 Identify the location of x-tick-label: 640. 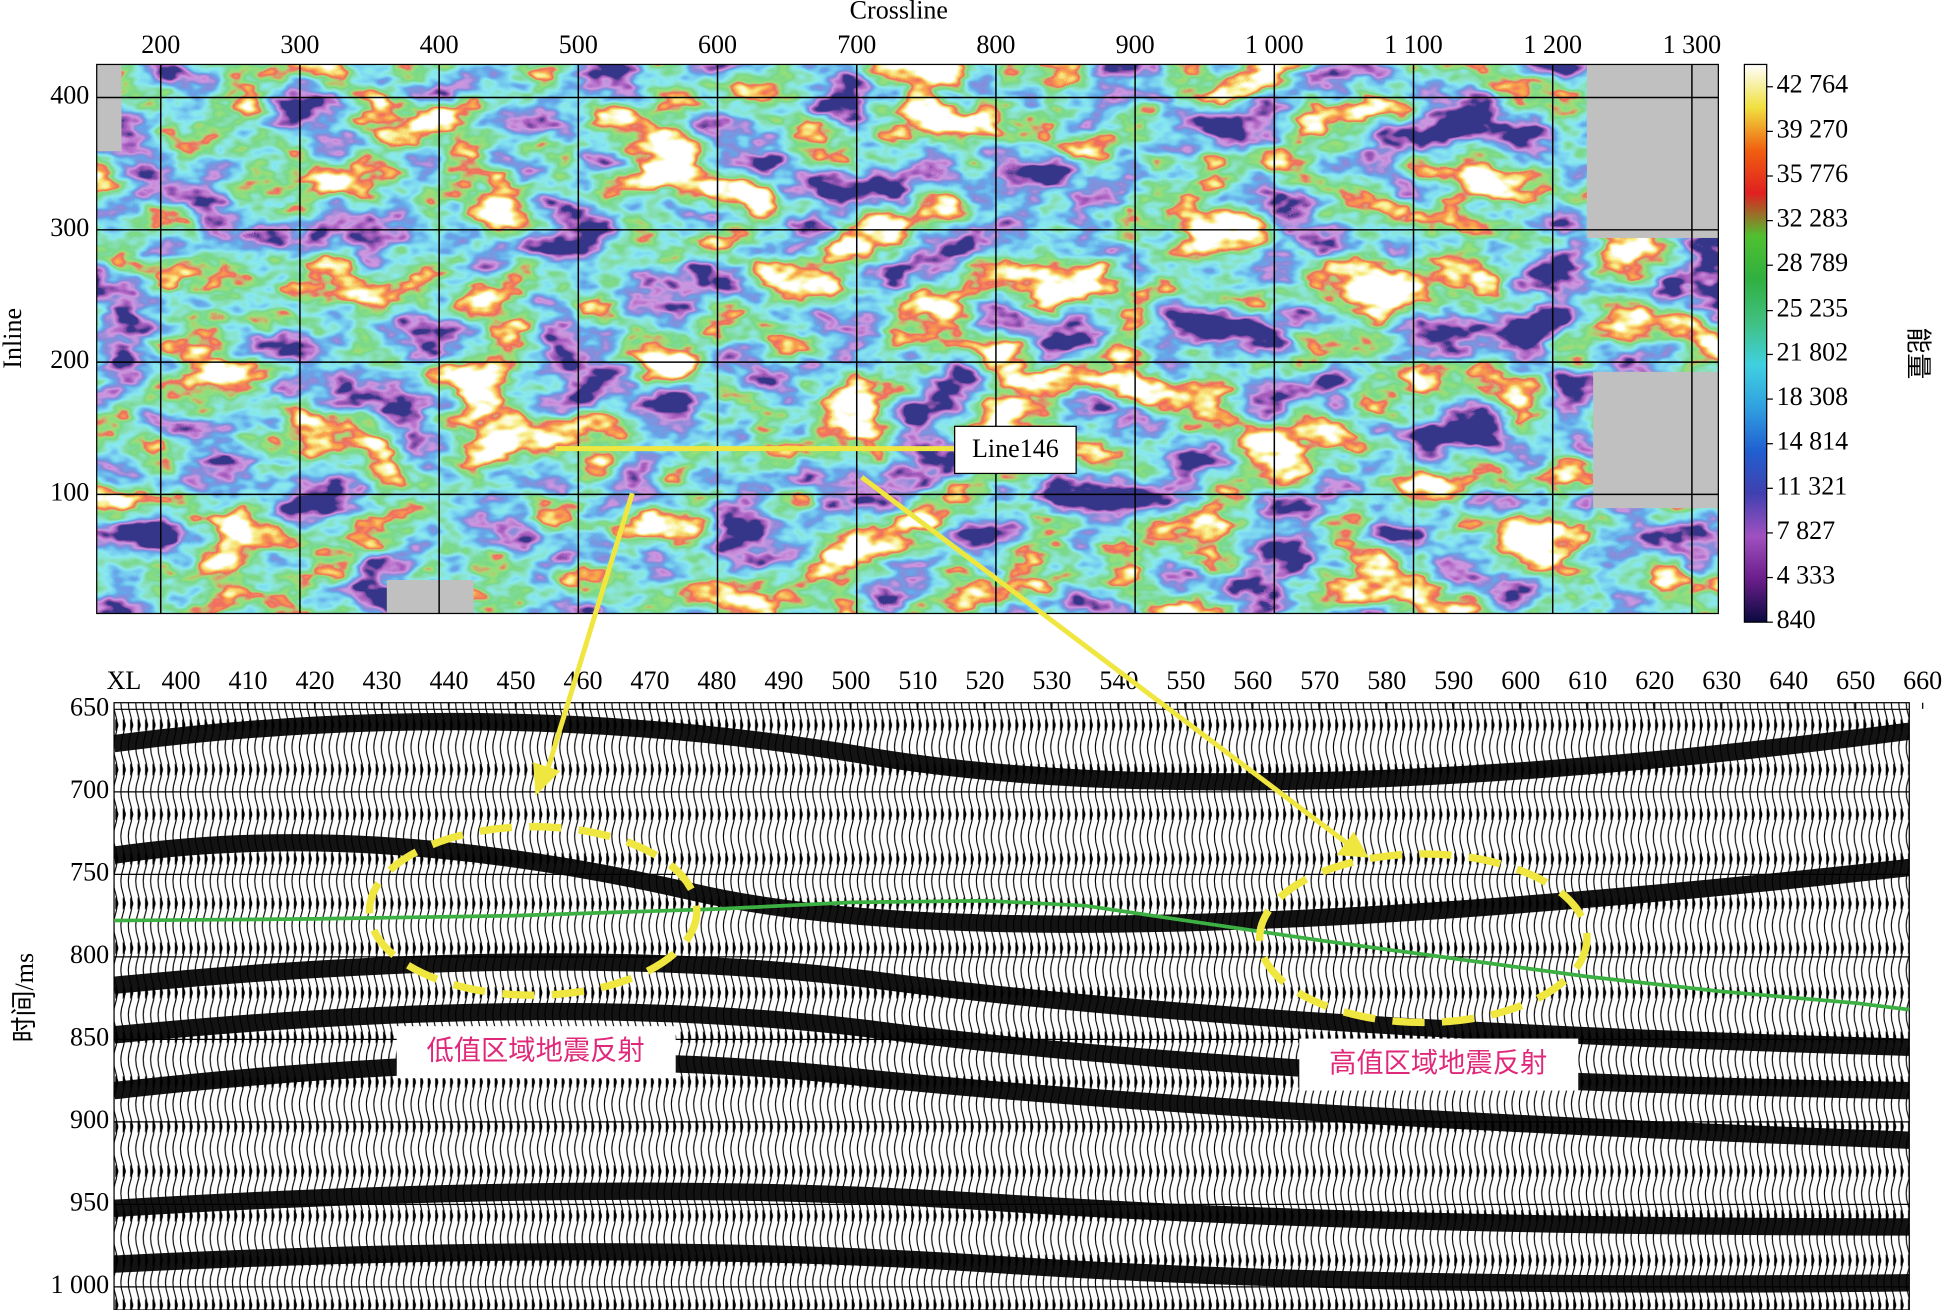
(1788, 680).